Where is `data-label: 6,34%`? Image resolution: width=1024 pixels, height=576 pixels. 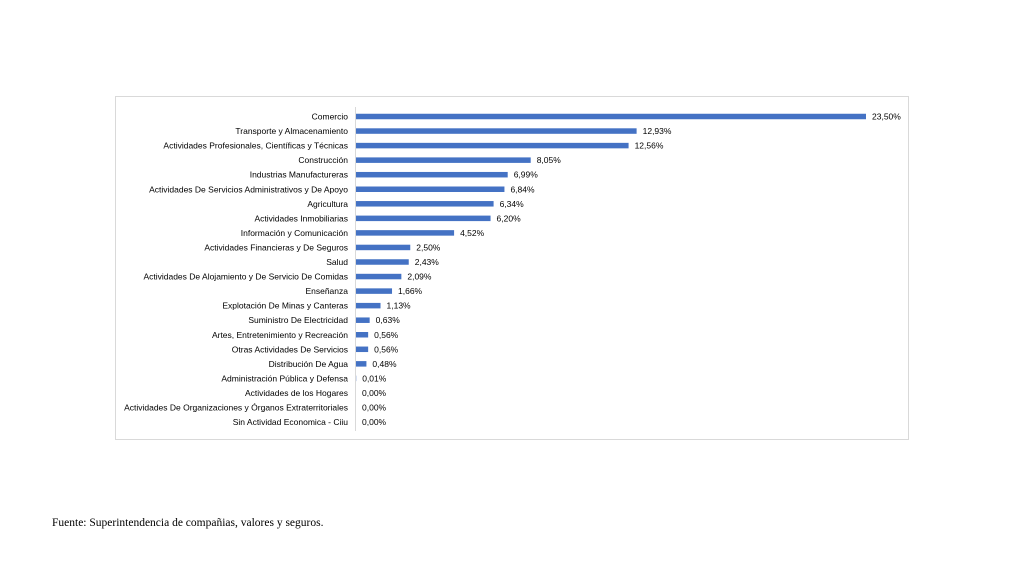
data-label: 6,34% is located at coordinates (512, 204).